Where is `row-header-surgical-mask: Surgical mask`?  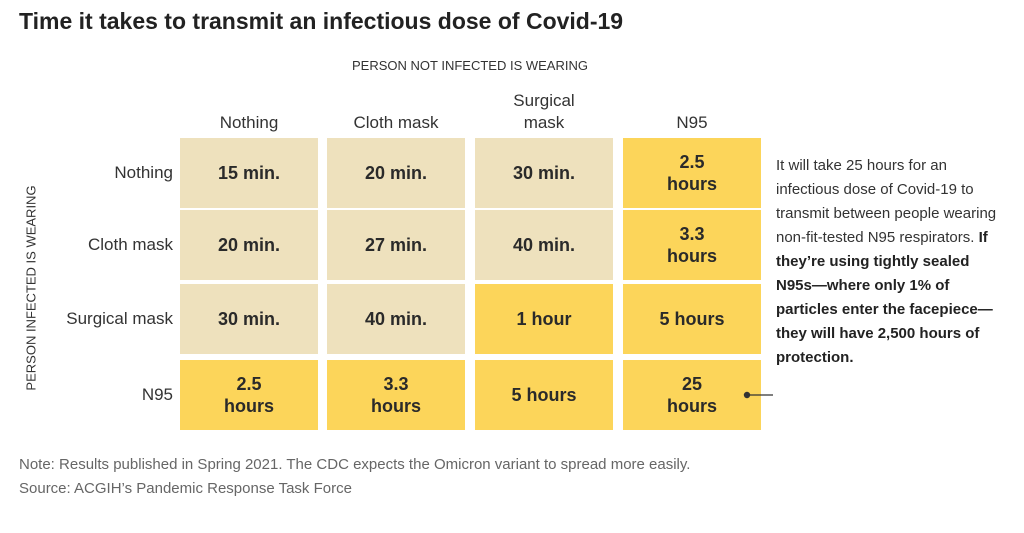 row-header-surgical-mask: Surgical mask is located at coordinates (119, 318).